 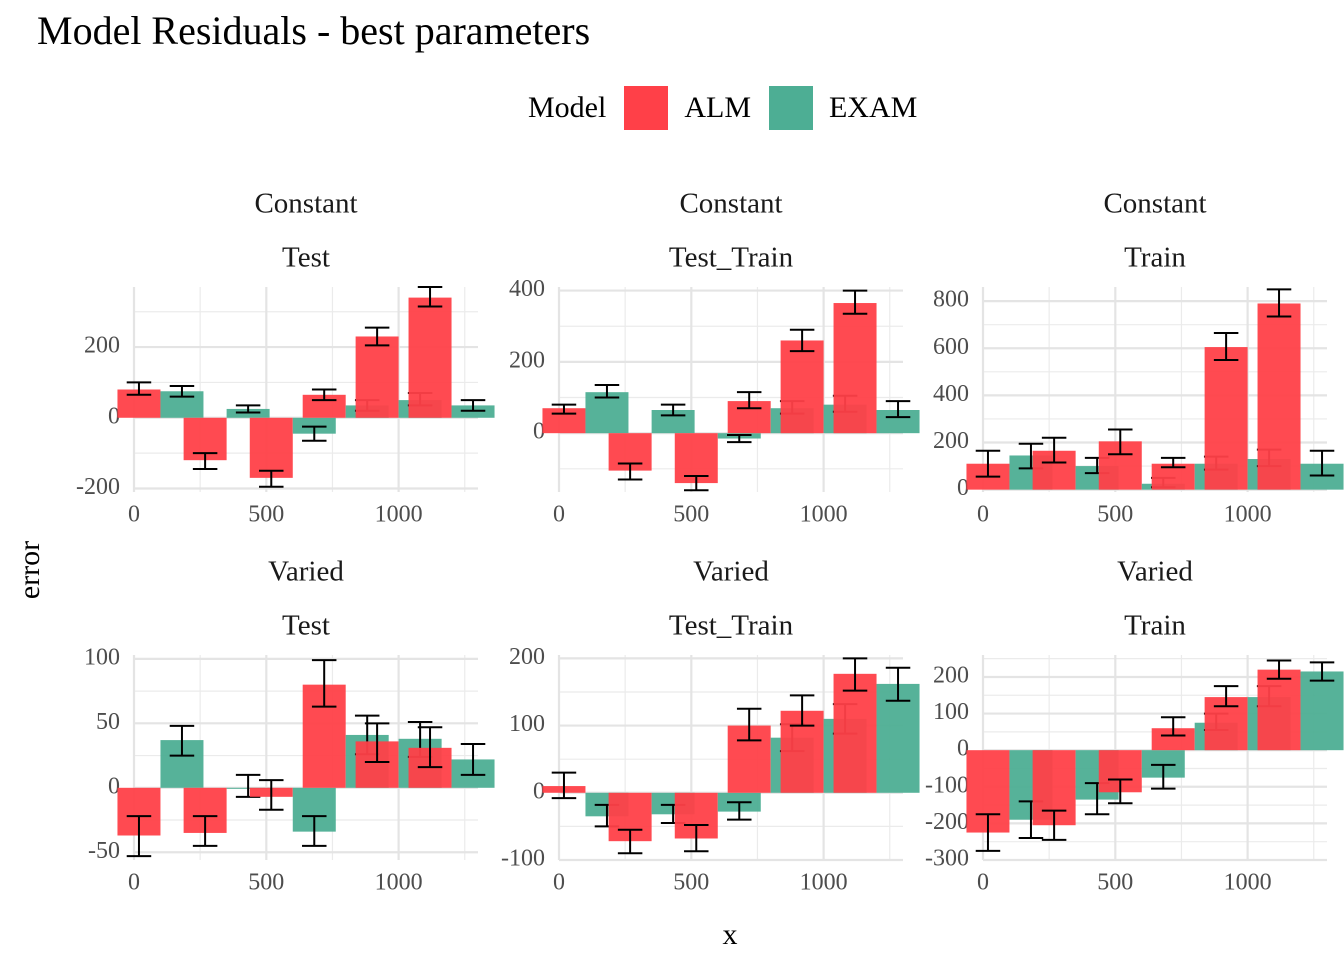 What do you see at coordinates (873, 107) in the screenshot?
I see `legend-label-exam: EXAM` at bounding box center [873, 107].